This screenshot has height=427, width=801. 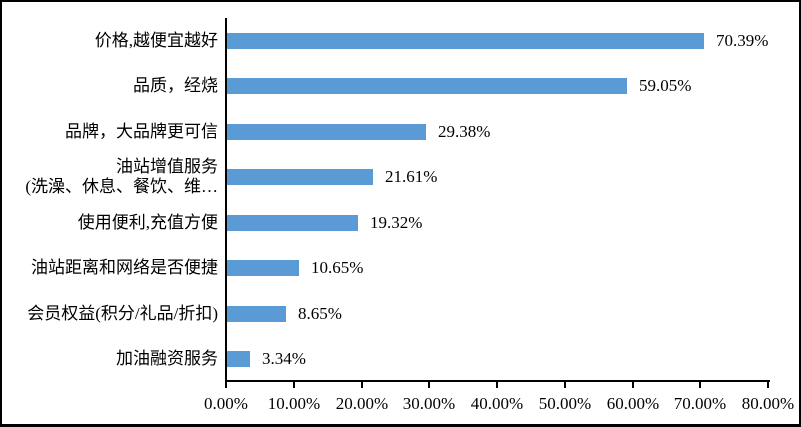 I want to click on category-label: 加油融资服务, so click(x=167, y=359).